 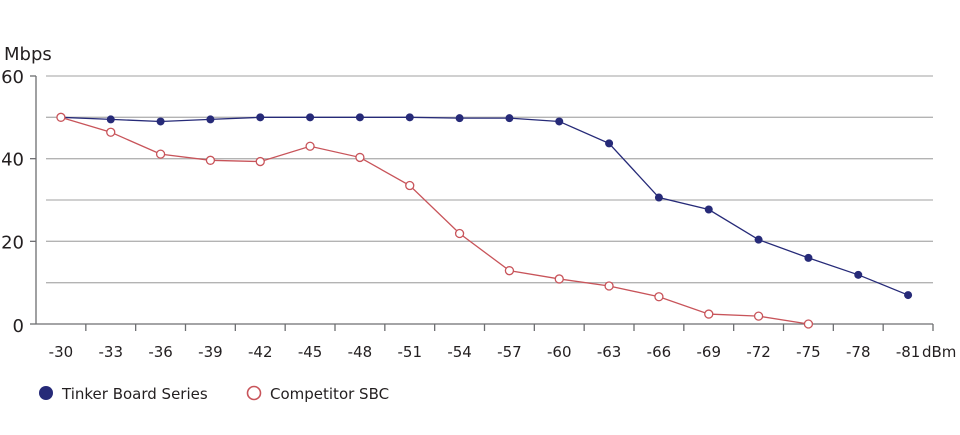 I want to click on x-axis-unit-label: dBm, so click(x=939, y=352).